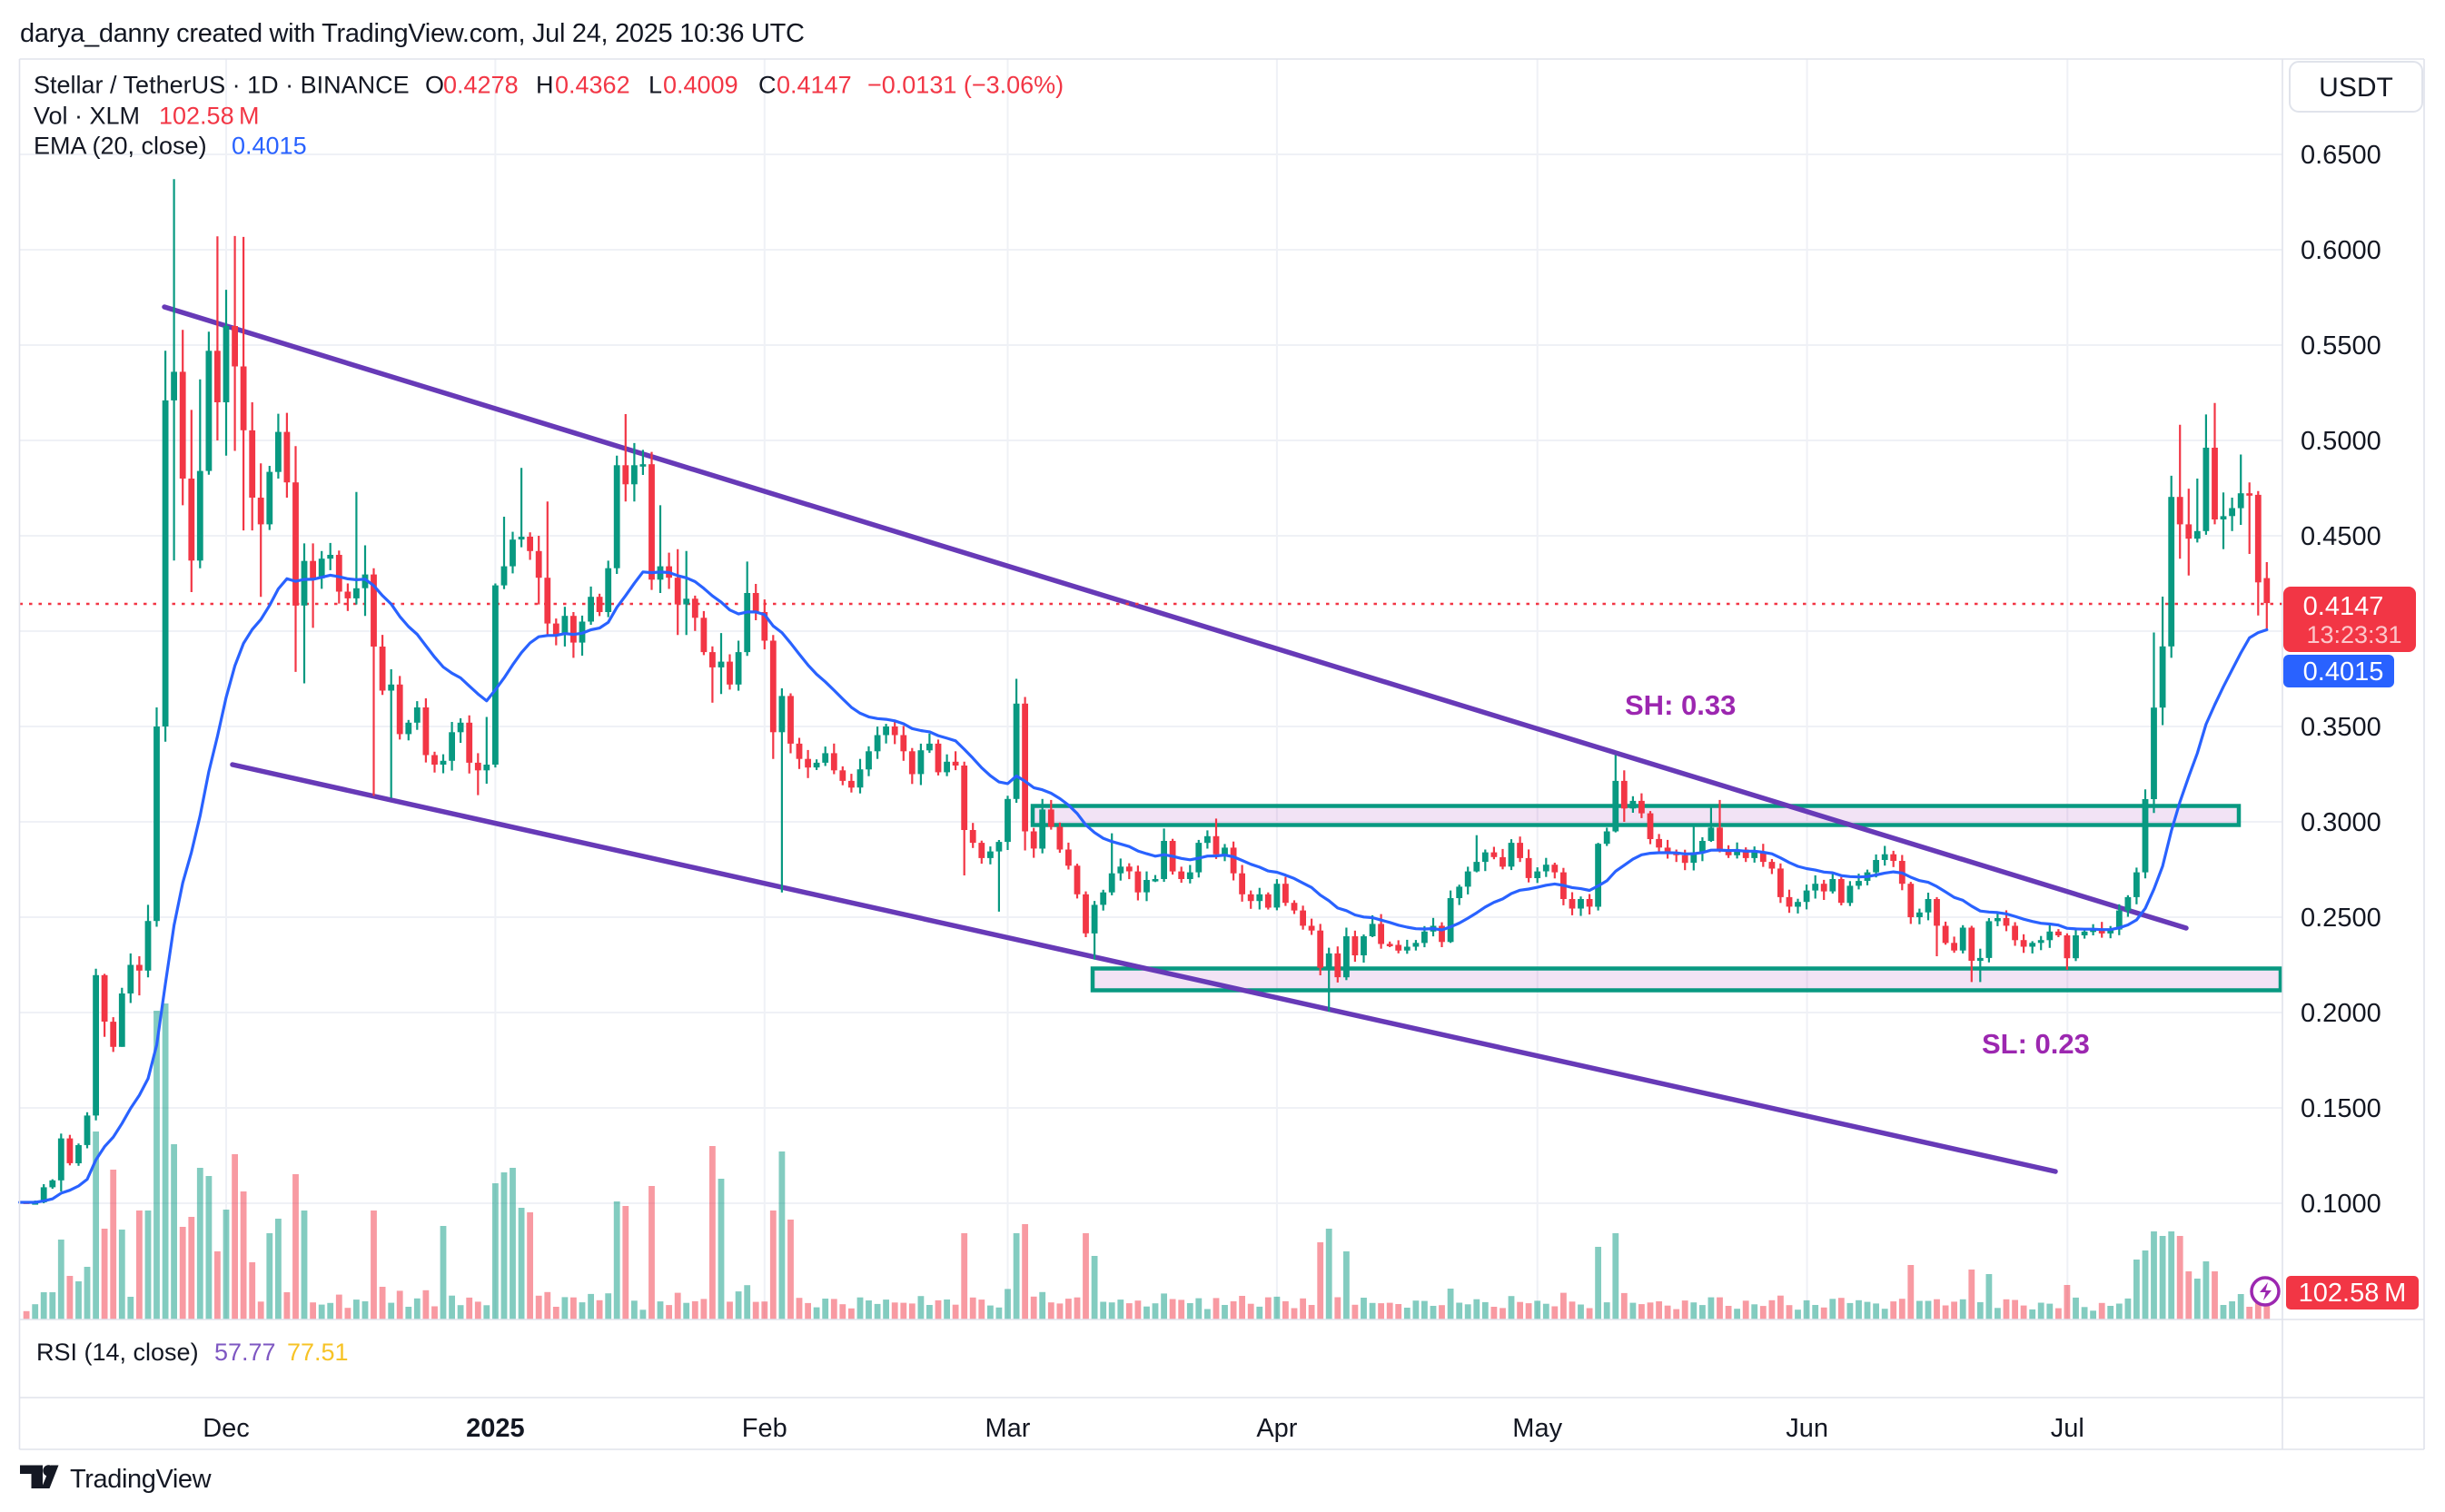 The width and height of the screenshot is (2445, 1512). I want to click on svg-text: −0.0131 (−3.06%), so click(965, 86).